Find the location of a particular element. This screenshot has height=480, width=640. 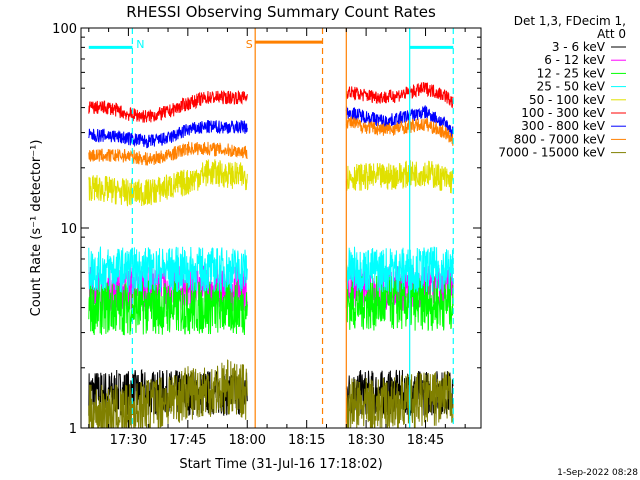

x-tick-label-2: 18:00 is located at coordinates (247, 440).